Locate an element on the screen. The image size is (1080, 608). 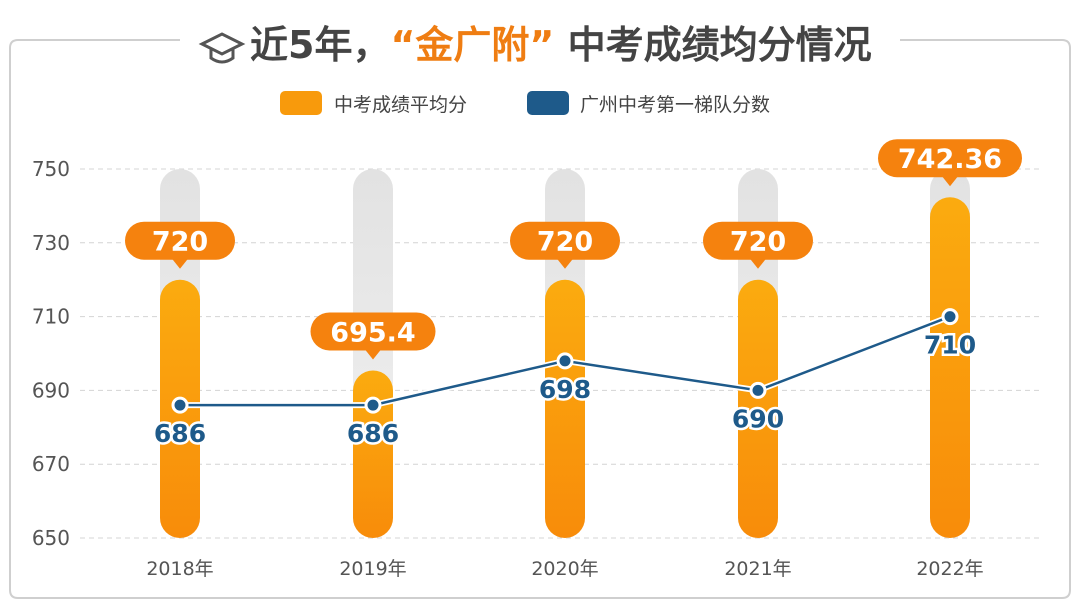
y-tick-label: 650 is located at coordinates (51, 538).